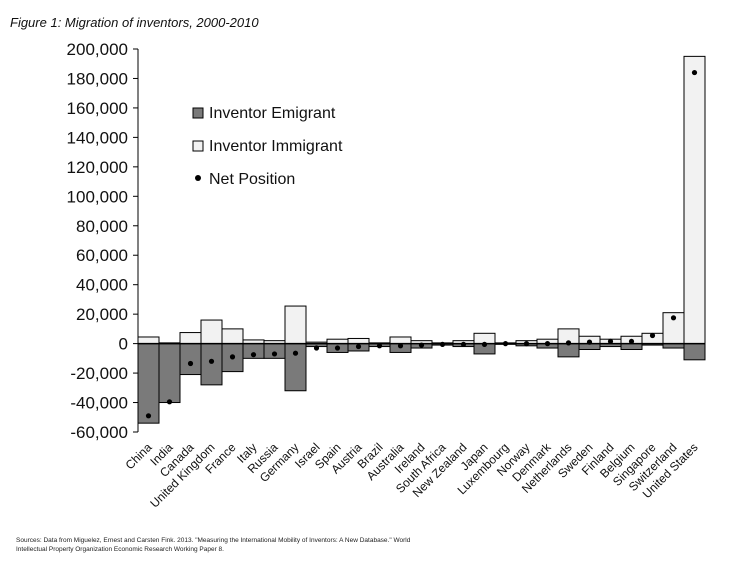  I want to click on y-tick-label: 60,000, so click(102, 255).